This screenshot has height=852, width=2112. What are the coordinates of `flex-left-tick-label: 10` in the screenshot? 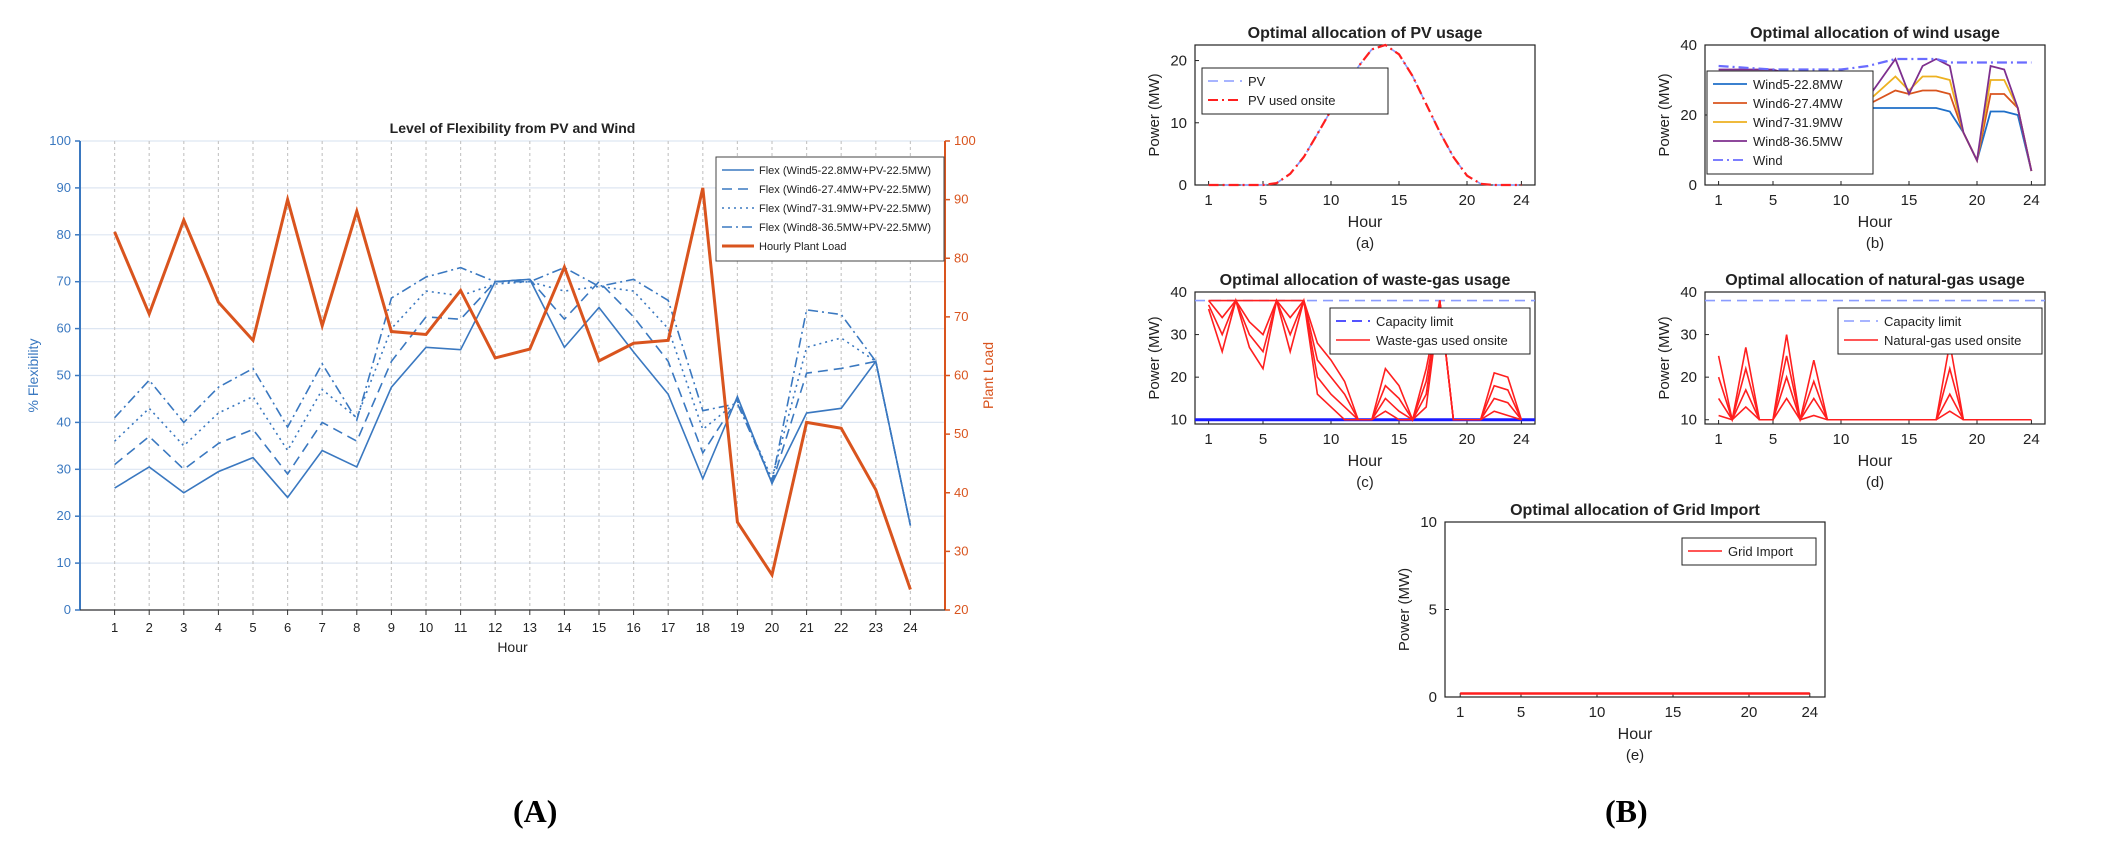 It's located at (64, 562).